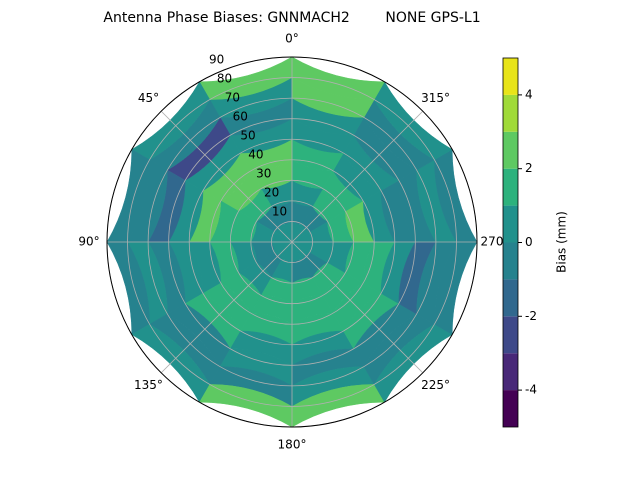  What do you see at coordinates (279, 211) in the screenshot?
I see `r-tick-label: 10` at bounding box center [279, 211].